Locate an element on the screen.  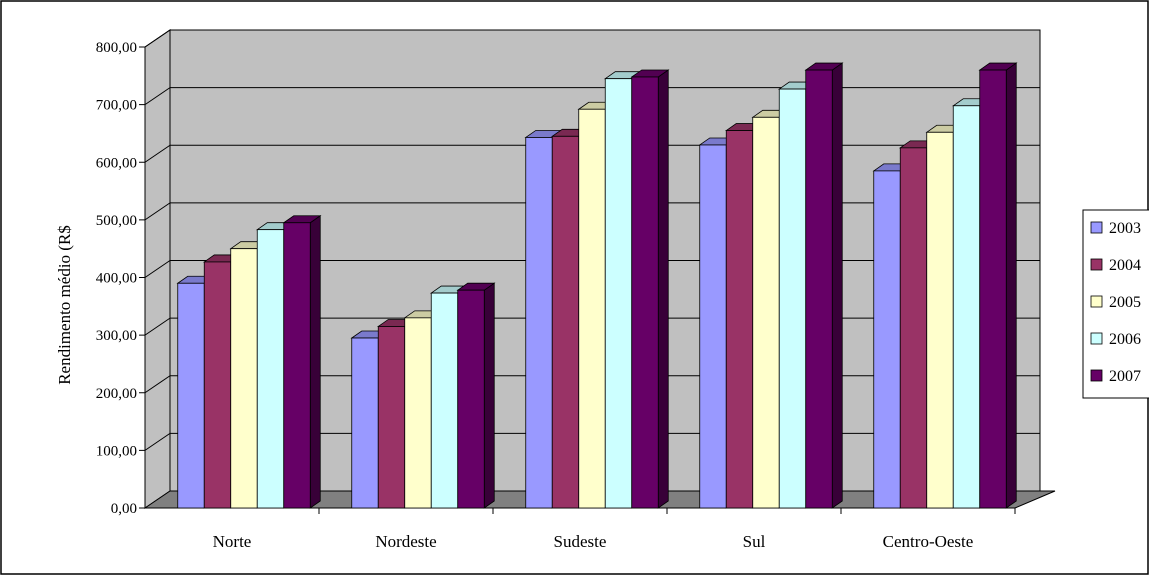
legend-label: 2006 is located at coordinates (1125, 339).